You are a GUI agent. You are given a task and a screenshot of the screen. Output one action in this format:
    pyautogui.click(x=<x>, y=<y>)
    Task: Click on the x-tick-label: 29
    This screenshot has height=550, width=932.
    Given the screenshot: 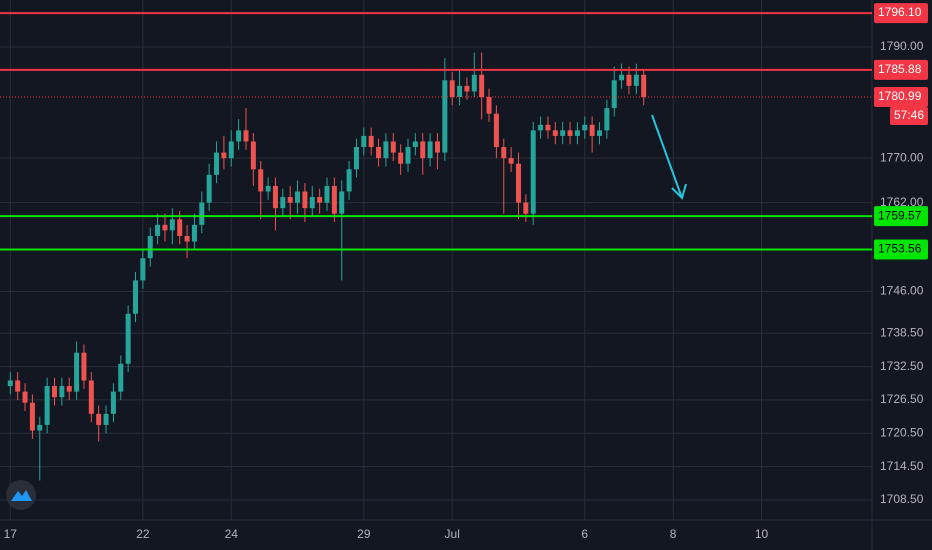 What is the action you would take?
    pyautogui.click(x=364, y=534)
    